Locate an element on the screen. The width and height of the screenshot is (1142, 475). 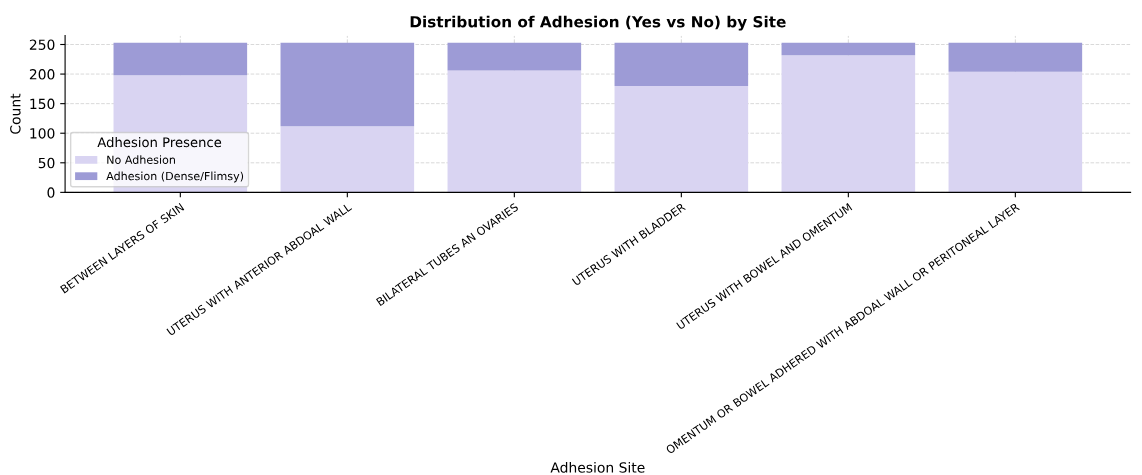
y-axis-title: Count is located at coordinates (15, 113).